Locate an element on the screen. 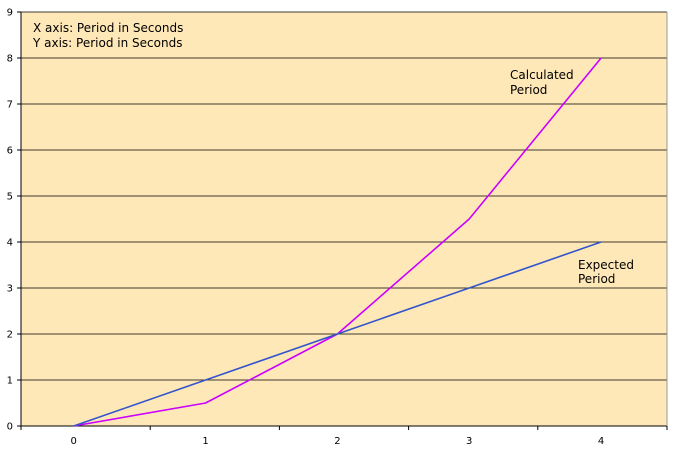  x-tick-label-1: 1 is located at coordinates (205, 441).